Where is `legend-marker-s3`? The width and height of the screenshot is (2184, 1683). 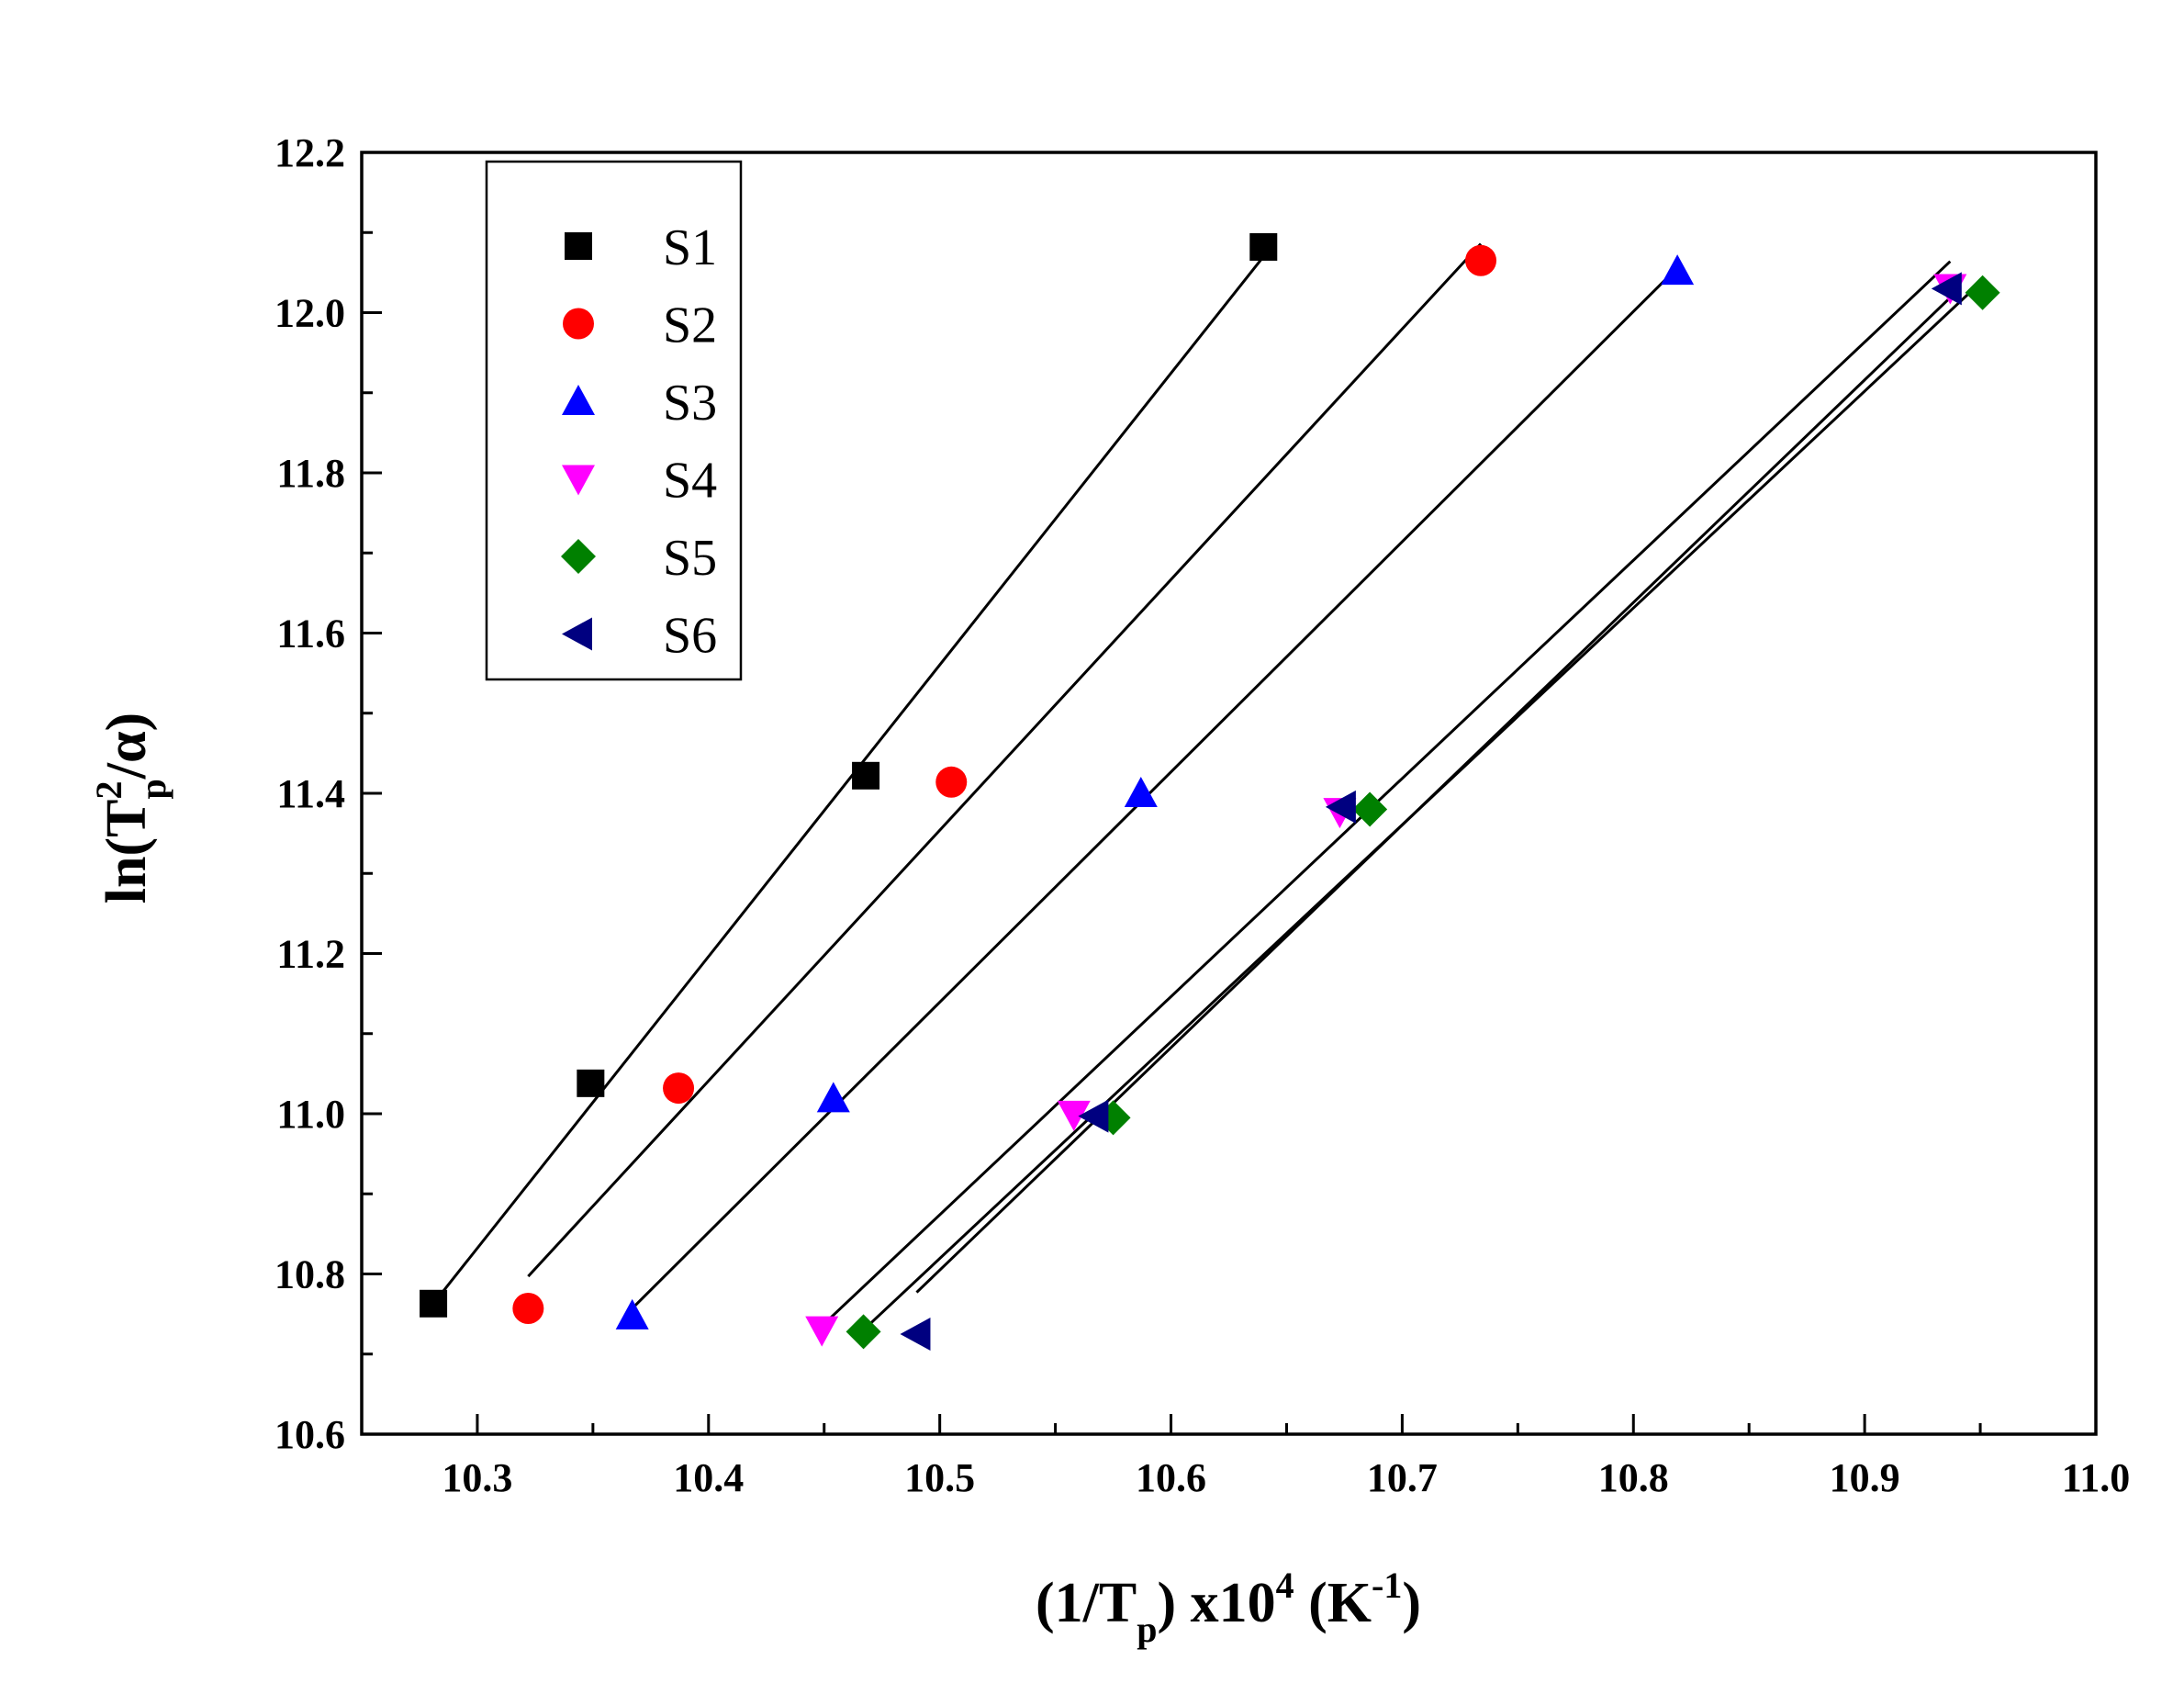 legend-marker-s3 is located at coordinates (578, 400).